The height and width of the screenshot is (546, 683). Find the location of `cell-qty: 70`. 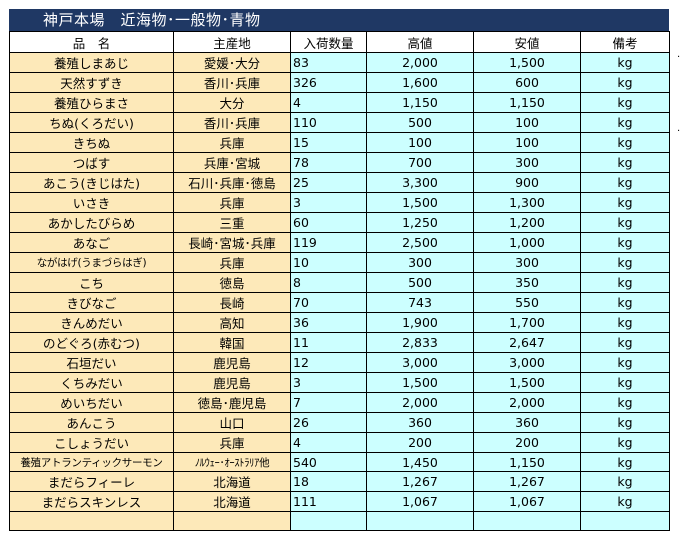

cell-qty: 70 is located at coordinates (328, 302).